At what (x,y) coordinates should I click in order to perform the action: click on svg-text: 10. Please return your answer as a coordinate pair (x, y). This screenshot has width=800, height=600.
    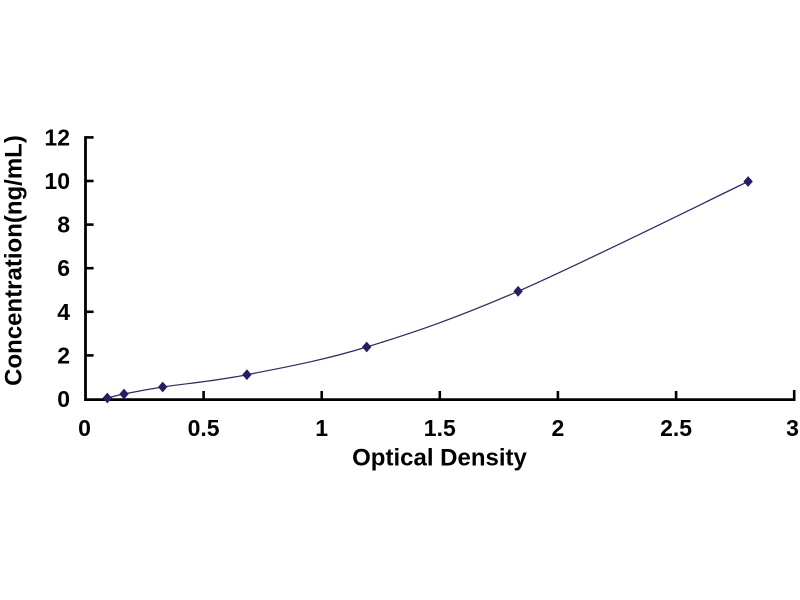
    Looking at the image, I should click on (57, 181).